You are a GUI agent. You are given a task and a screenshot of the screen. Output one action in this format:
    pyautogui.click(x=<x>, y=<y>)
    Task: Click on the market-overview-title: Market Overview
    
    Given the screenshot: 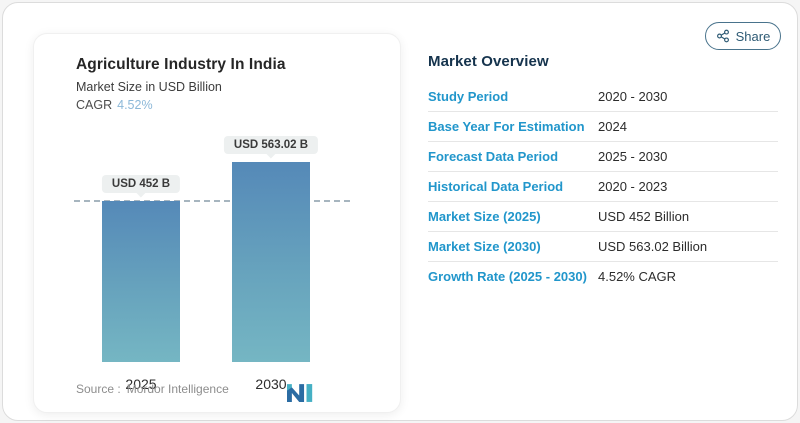 What is the action you would take?
    pyautogui.click(x=488, y=61)
    